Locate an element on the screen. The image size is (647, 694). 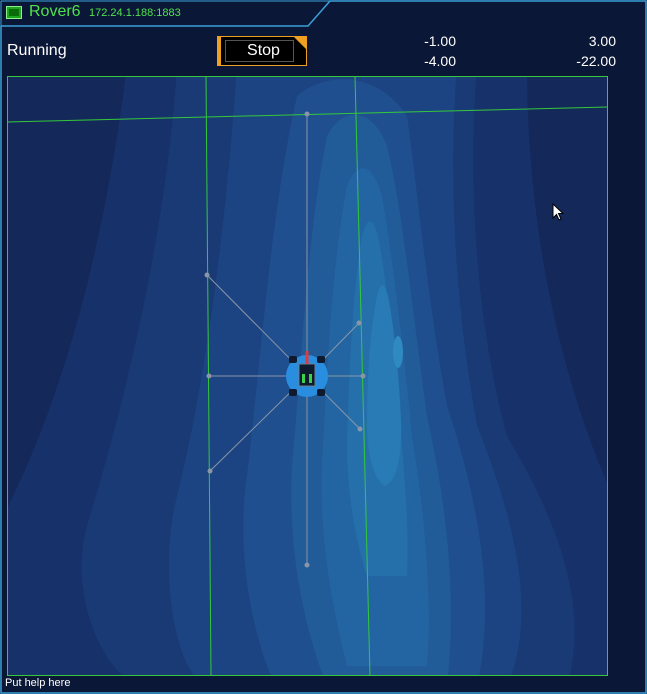
help-text: Put help here is located at coordinates (38, 683).